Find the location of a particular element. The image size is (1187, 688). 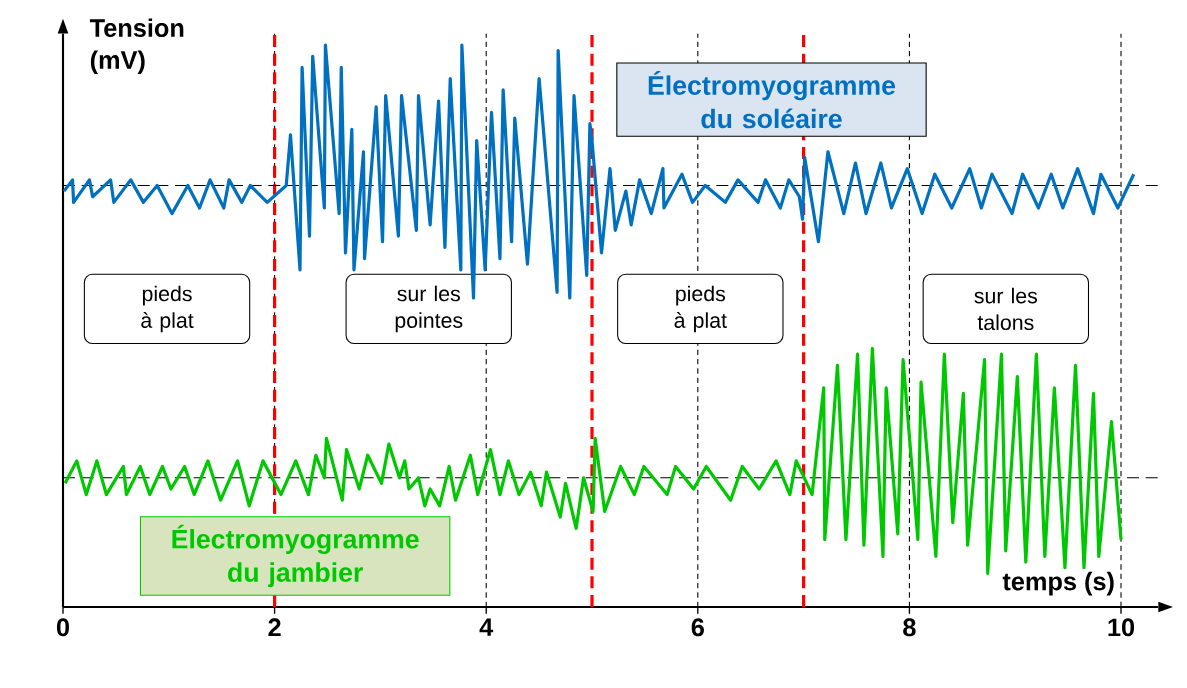

series-label: Électromyogramme du jambier is located at coordinates (295, 556).